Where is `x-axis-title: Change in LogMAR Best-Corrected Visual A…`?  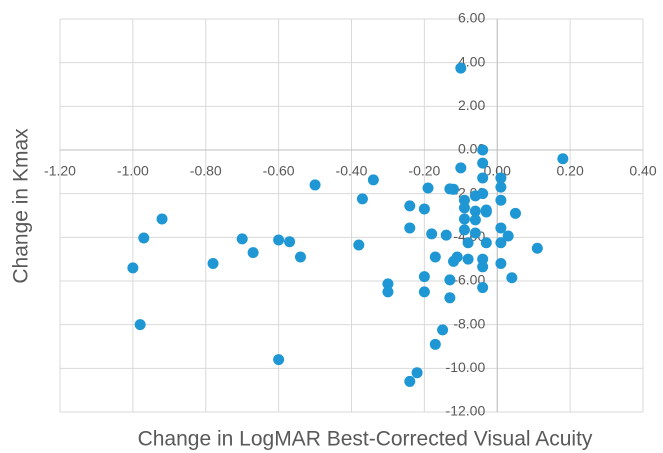 x-axis-title: Change in LogMAR Best-Corrected Visual A… is located at coordinates (365, 439).